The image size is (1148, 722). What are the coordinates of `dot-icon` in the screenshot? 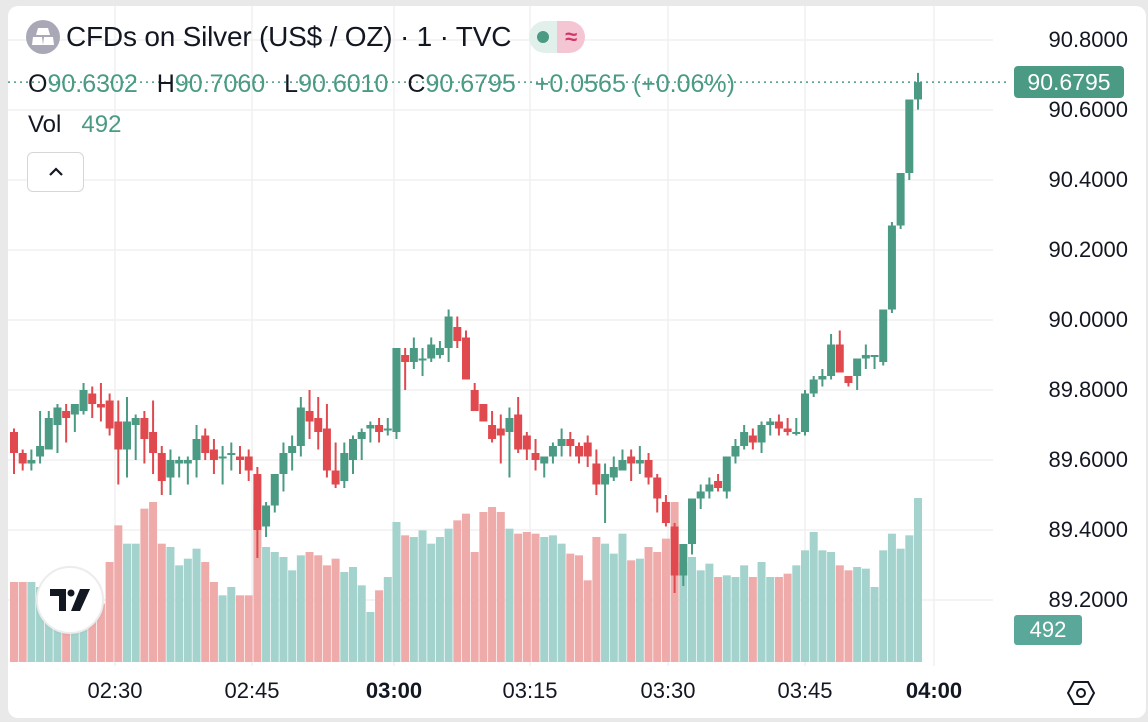 It's located at (543, 37).